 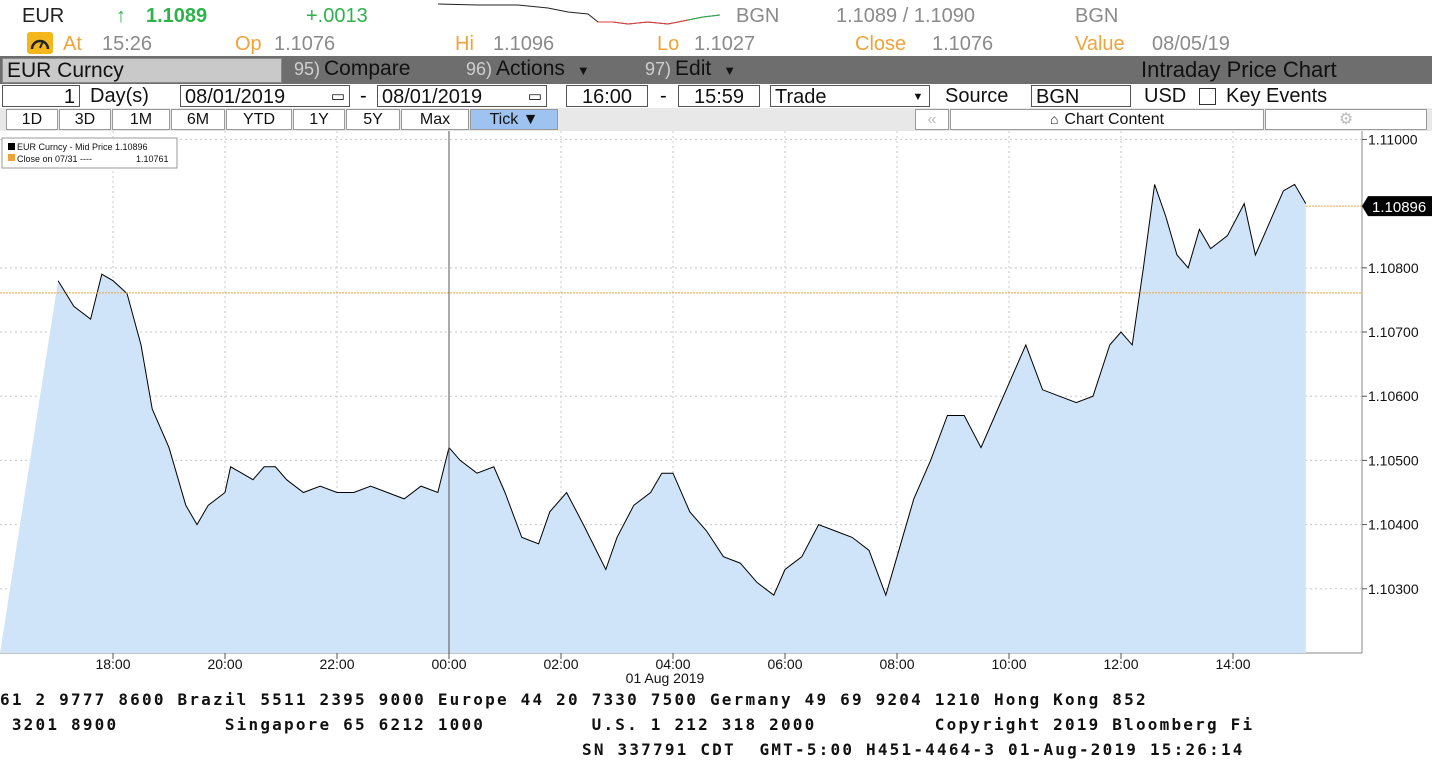 I want to click on actions-num: 96), so click(x=479, y=69).